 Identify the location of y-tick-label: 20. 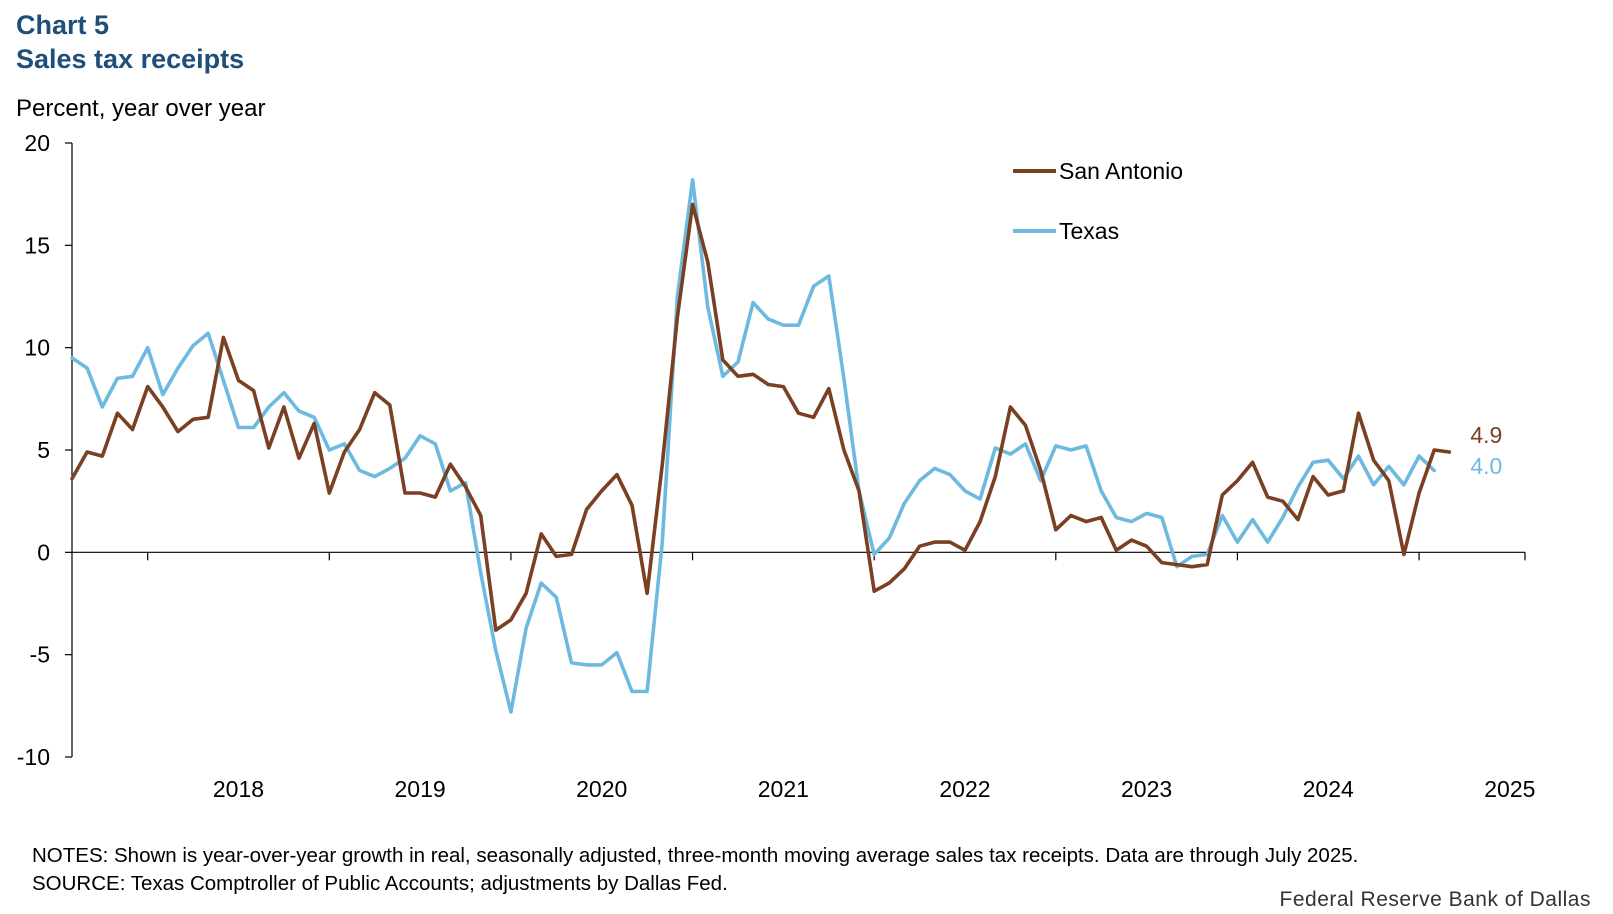
(37, 143).